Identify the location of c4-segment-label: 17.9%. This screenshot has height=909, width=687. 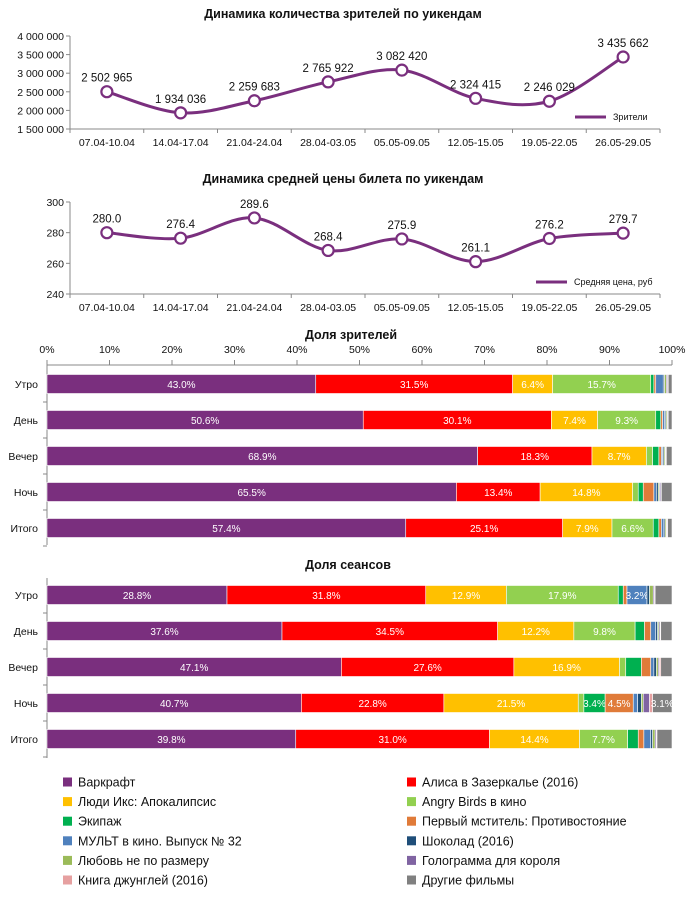
(562, 596).